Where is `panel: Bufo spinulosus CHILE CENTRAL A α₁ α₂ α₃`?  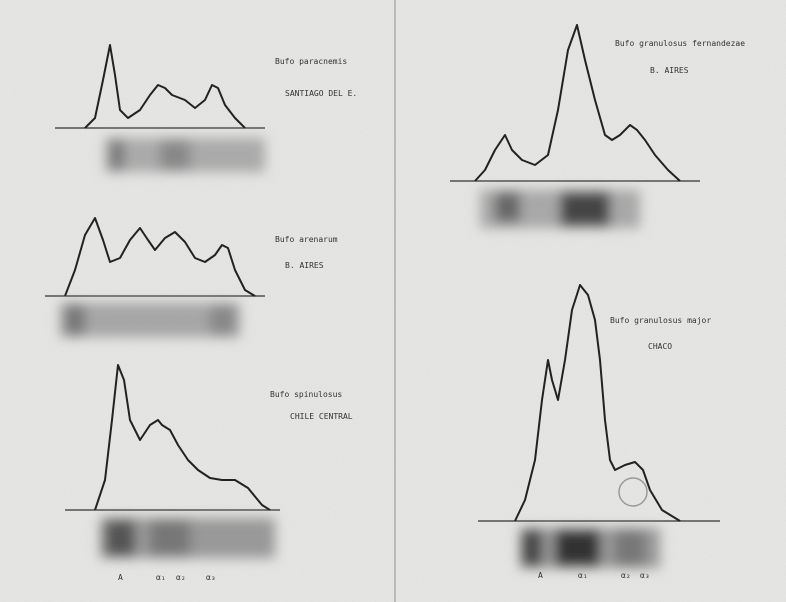
panel: Bufo spinulosus CHILE CENTRAL A α₁ α₂ α₃ is located at coordinates (209, 473).